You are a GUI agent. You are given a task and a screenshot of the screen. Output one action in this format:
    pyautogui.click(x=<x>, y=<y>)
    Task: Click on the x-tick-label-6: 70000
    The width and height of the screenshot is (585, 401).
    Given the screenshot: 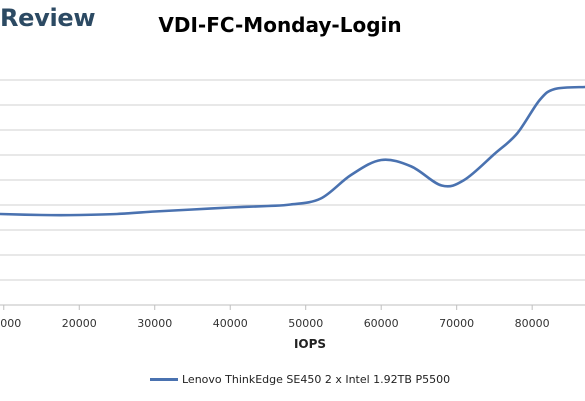 What is the action you would take?
    pyautogui.click(x=456, y=323)
    